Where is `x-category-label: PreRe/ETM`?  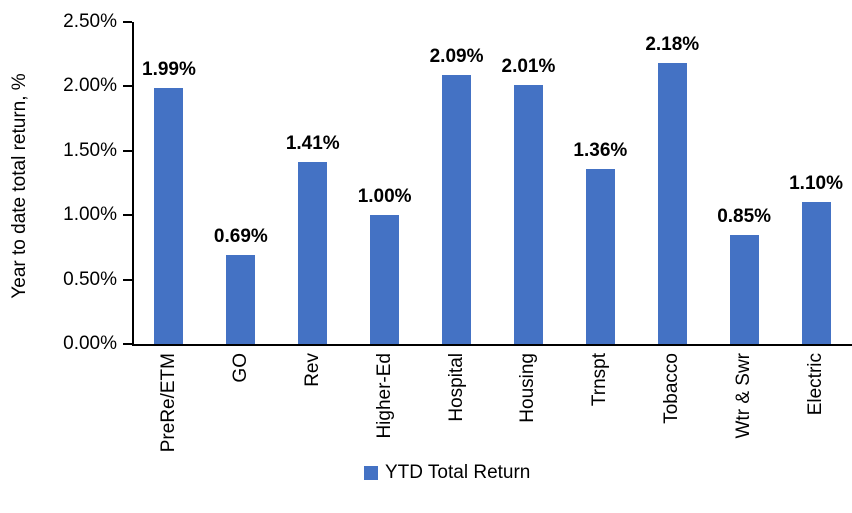 x-category-label: PreRe/ETM is located at coordinates (168, 403).